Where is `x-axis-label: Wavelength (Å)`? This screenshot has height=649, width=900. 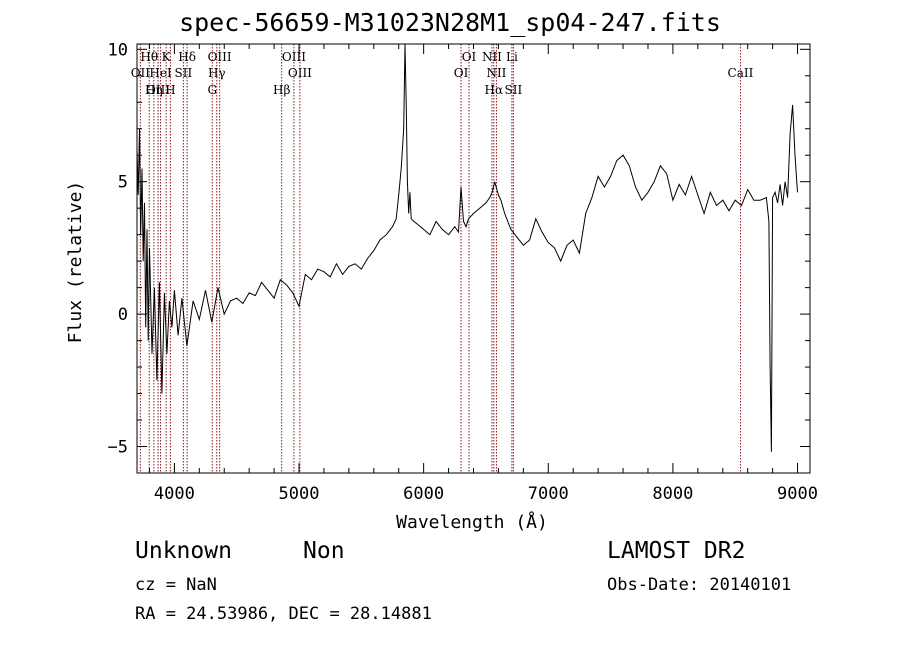 x-axis-label: Wavelength (Å) is located at coordinates (472, 522).